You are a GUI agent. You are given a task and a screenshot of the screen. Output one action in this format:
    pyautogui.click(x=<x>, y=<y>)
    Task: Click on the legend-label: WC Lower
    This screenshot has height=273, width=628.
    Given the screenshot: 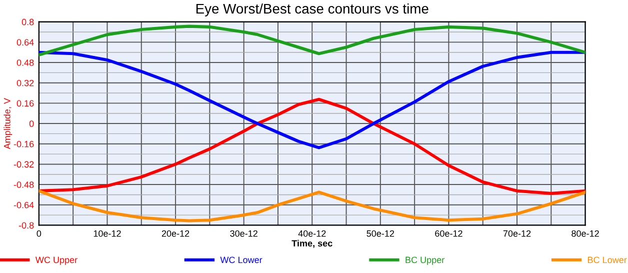 What is the action you would take?
    pyautogui.click(x=241, y=260)
    